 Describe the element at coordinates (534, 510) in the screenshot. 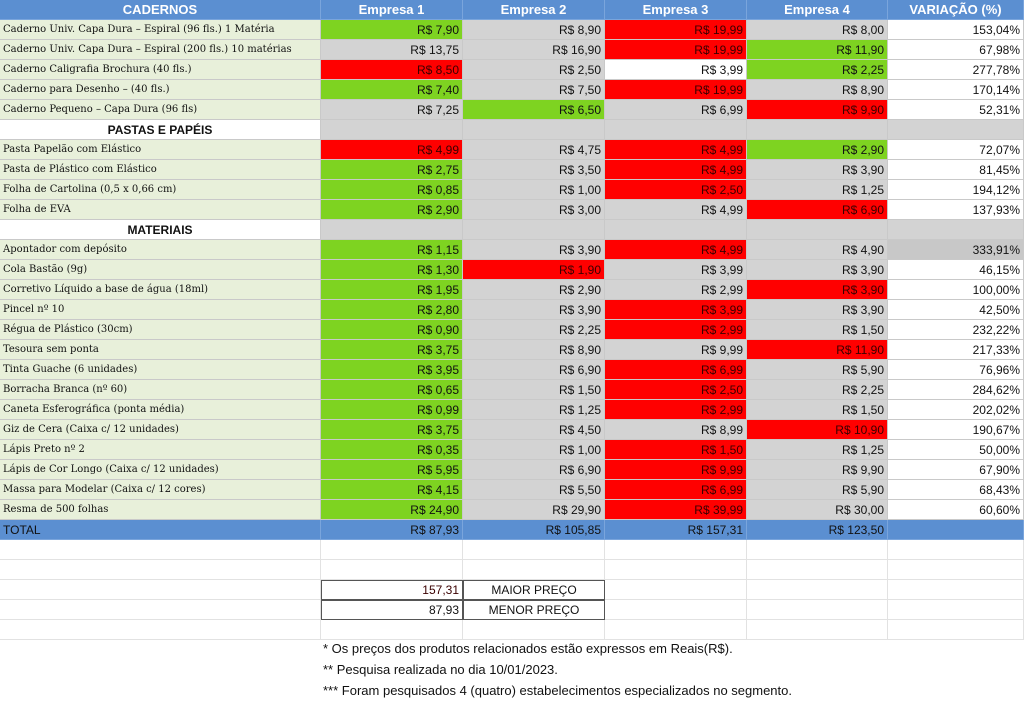

I see `price-cell-empresa-2: R$ 29,90` at that location.